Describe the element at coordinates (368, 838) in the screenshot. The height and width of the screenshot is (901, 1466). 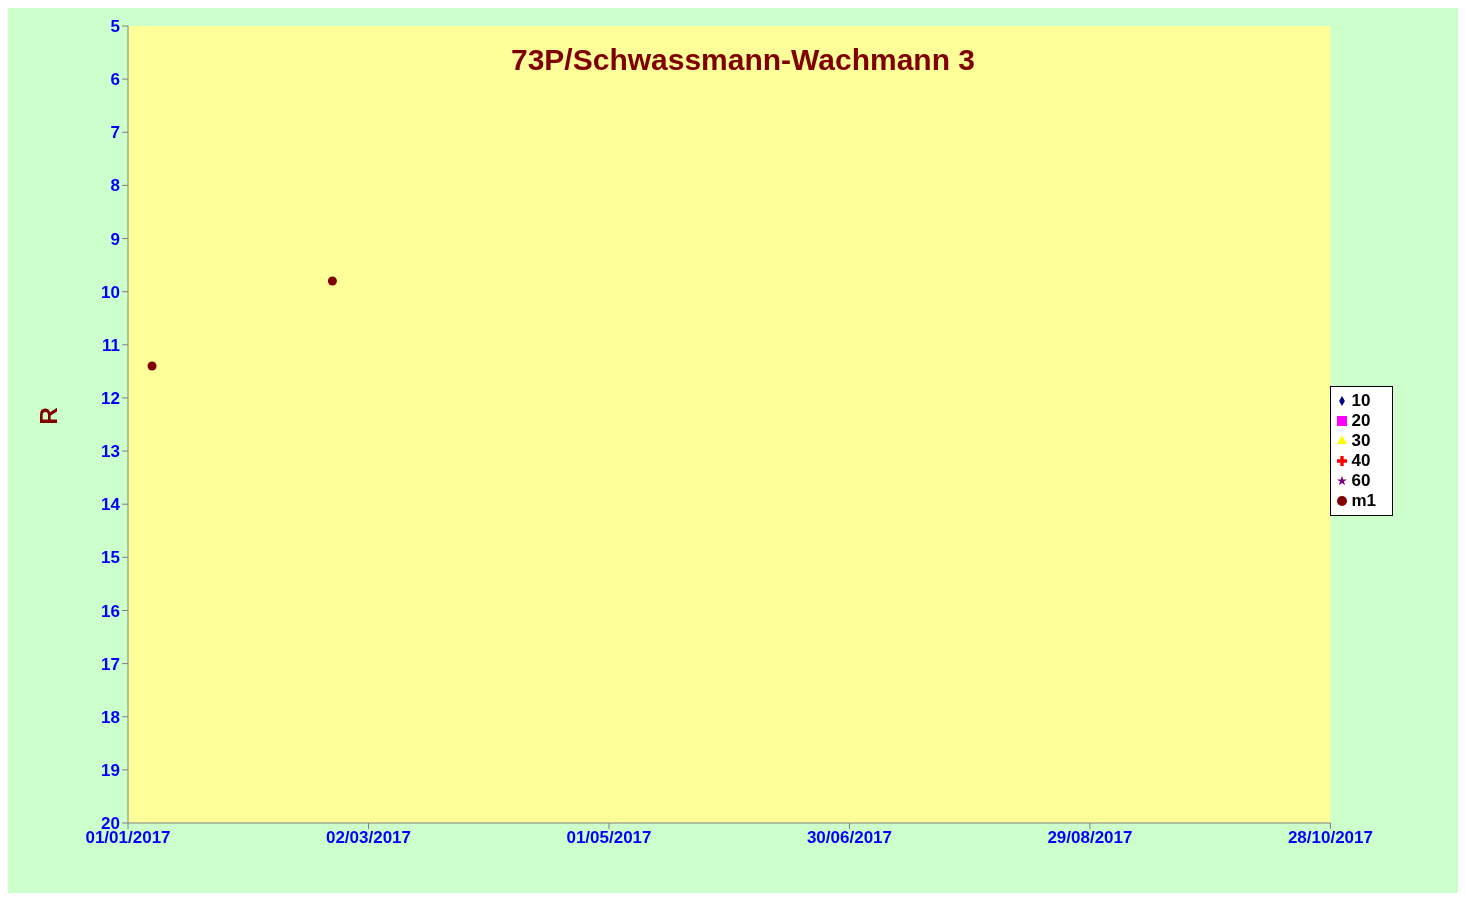
I see `x-tick-label: 02/03/2017` at that location.